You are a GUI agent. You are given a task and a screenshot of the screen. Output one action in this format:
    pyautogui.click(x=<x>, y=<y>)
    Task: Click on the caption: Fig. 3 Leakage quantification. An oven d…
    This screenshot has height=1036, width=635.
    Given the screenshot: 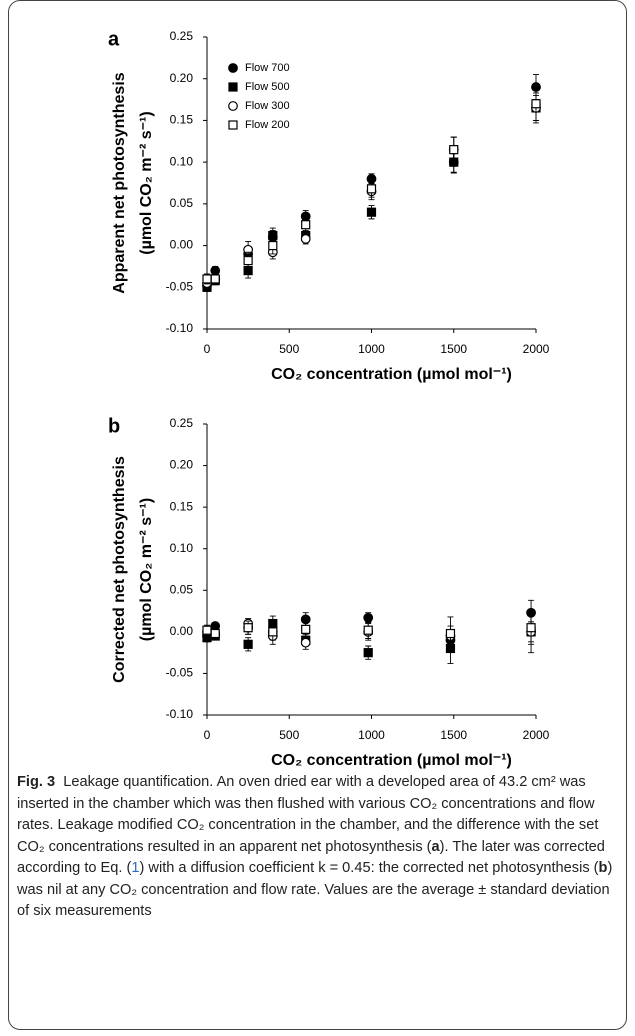 What is the action you would take?
    pyautogui.click(x=317, y=847)
    